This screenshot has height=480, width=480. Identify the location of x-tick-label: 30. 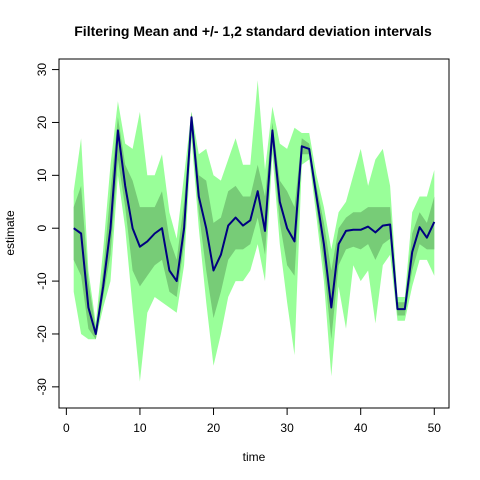
(287, 428).